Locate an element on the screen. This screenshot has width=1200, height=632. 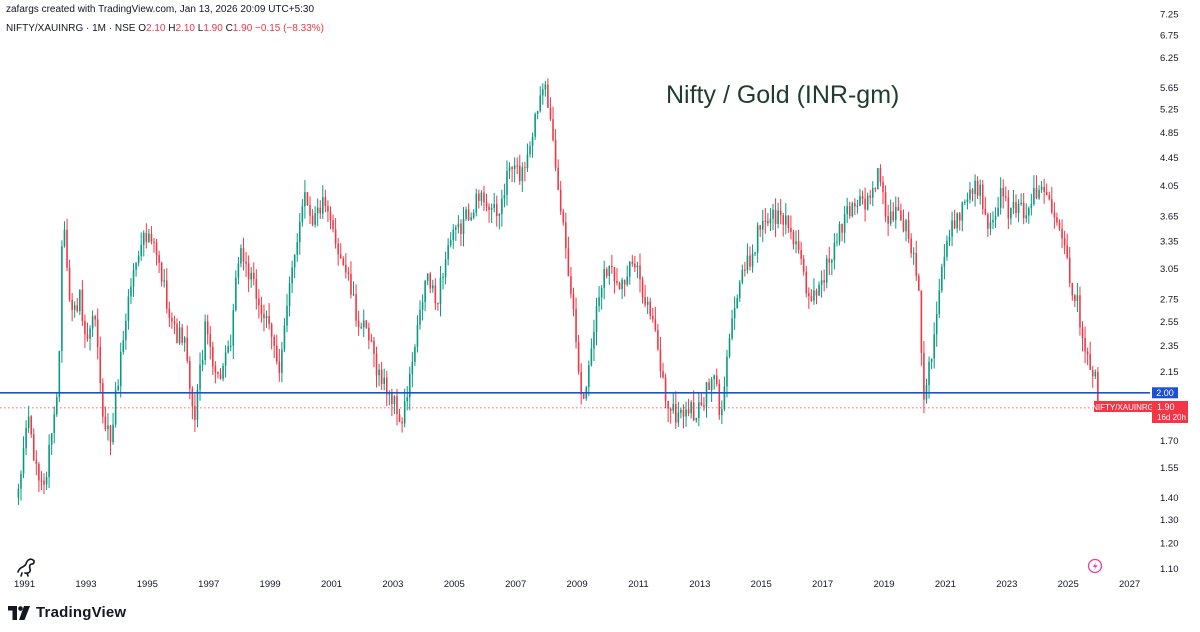
close-value: 1.90 is located at coordinates (242, 28).